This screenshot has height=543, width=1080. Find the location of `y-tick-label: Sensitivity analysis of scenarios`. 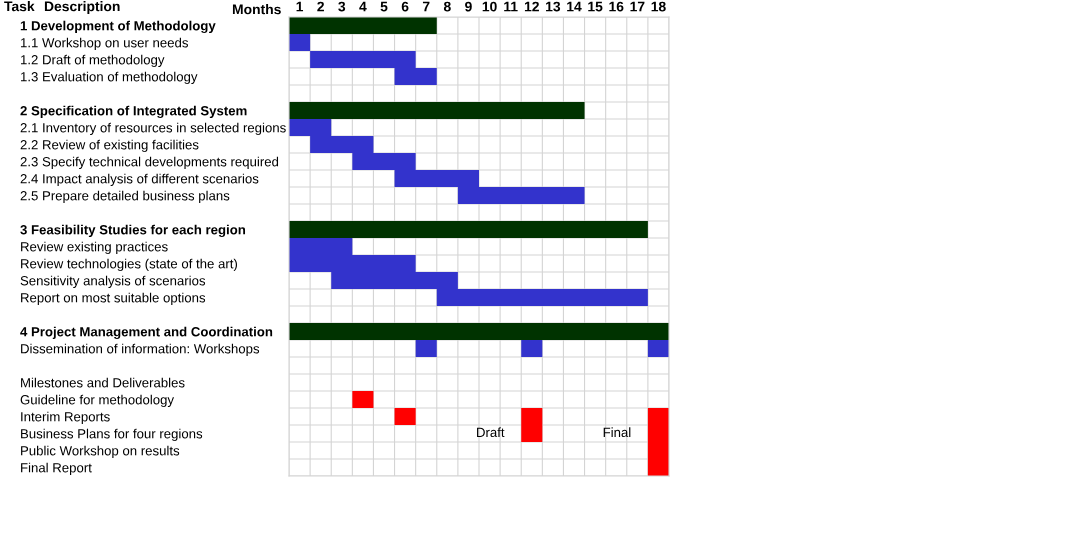

y-tick-label: Sensitivity analysis of scenarios is located at coordinates (113, 282).